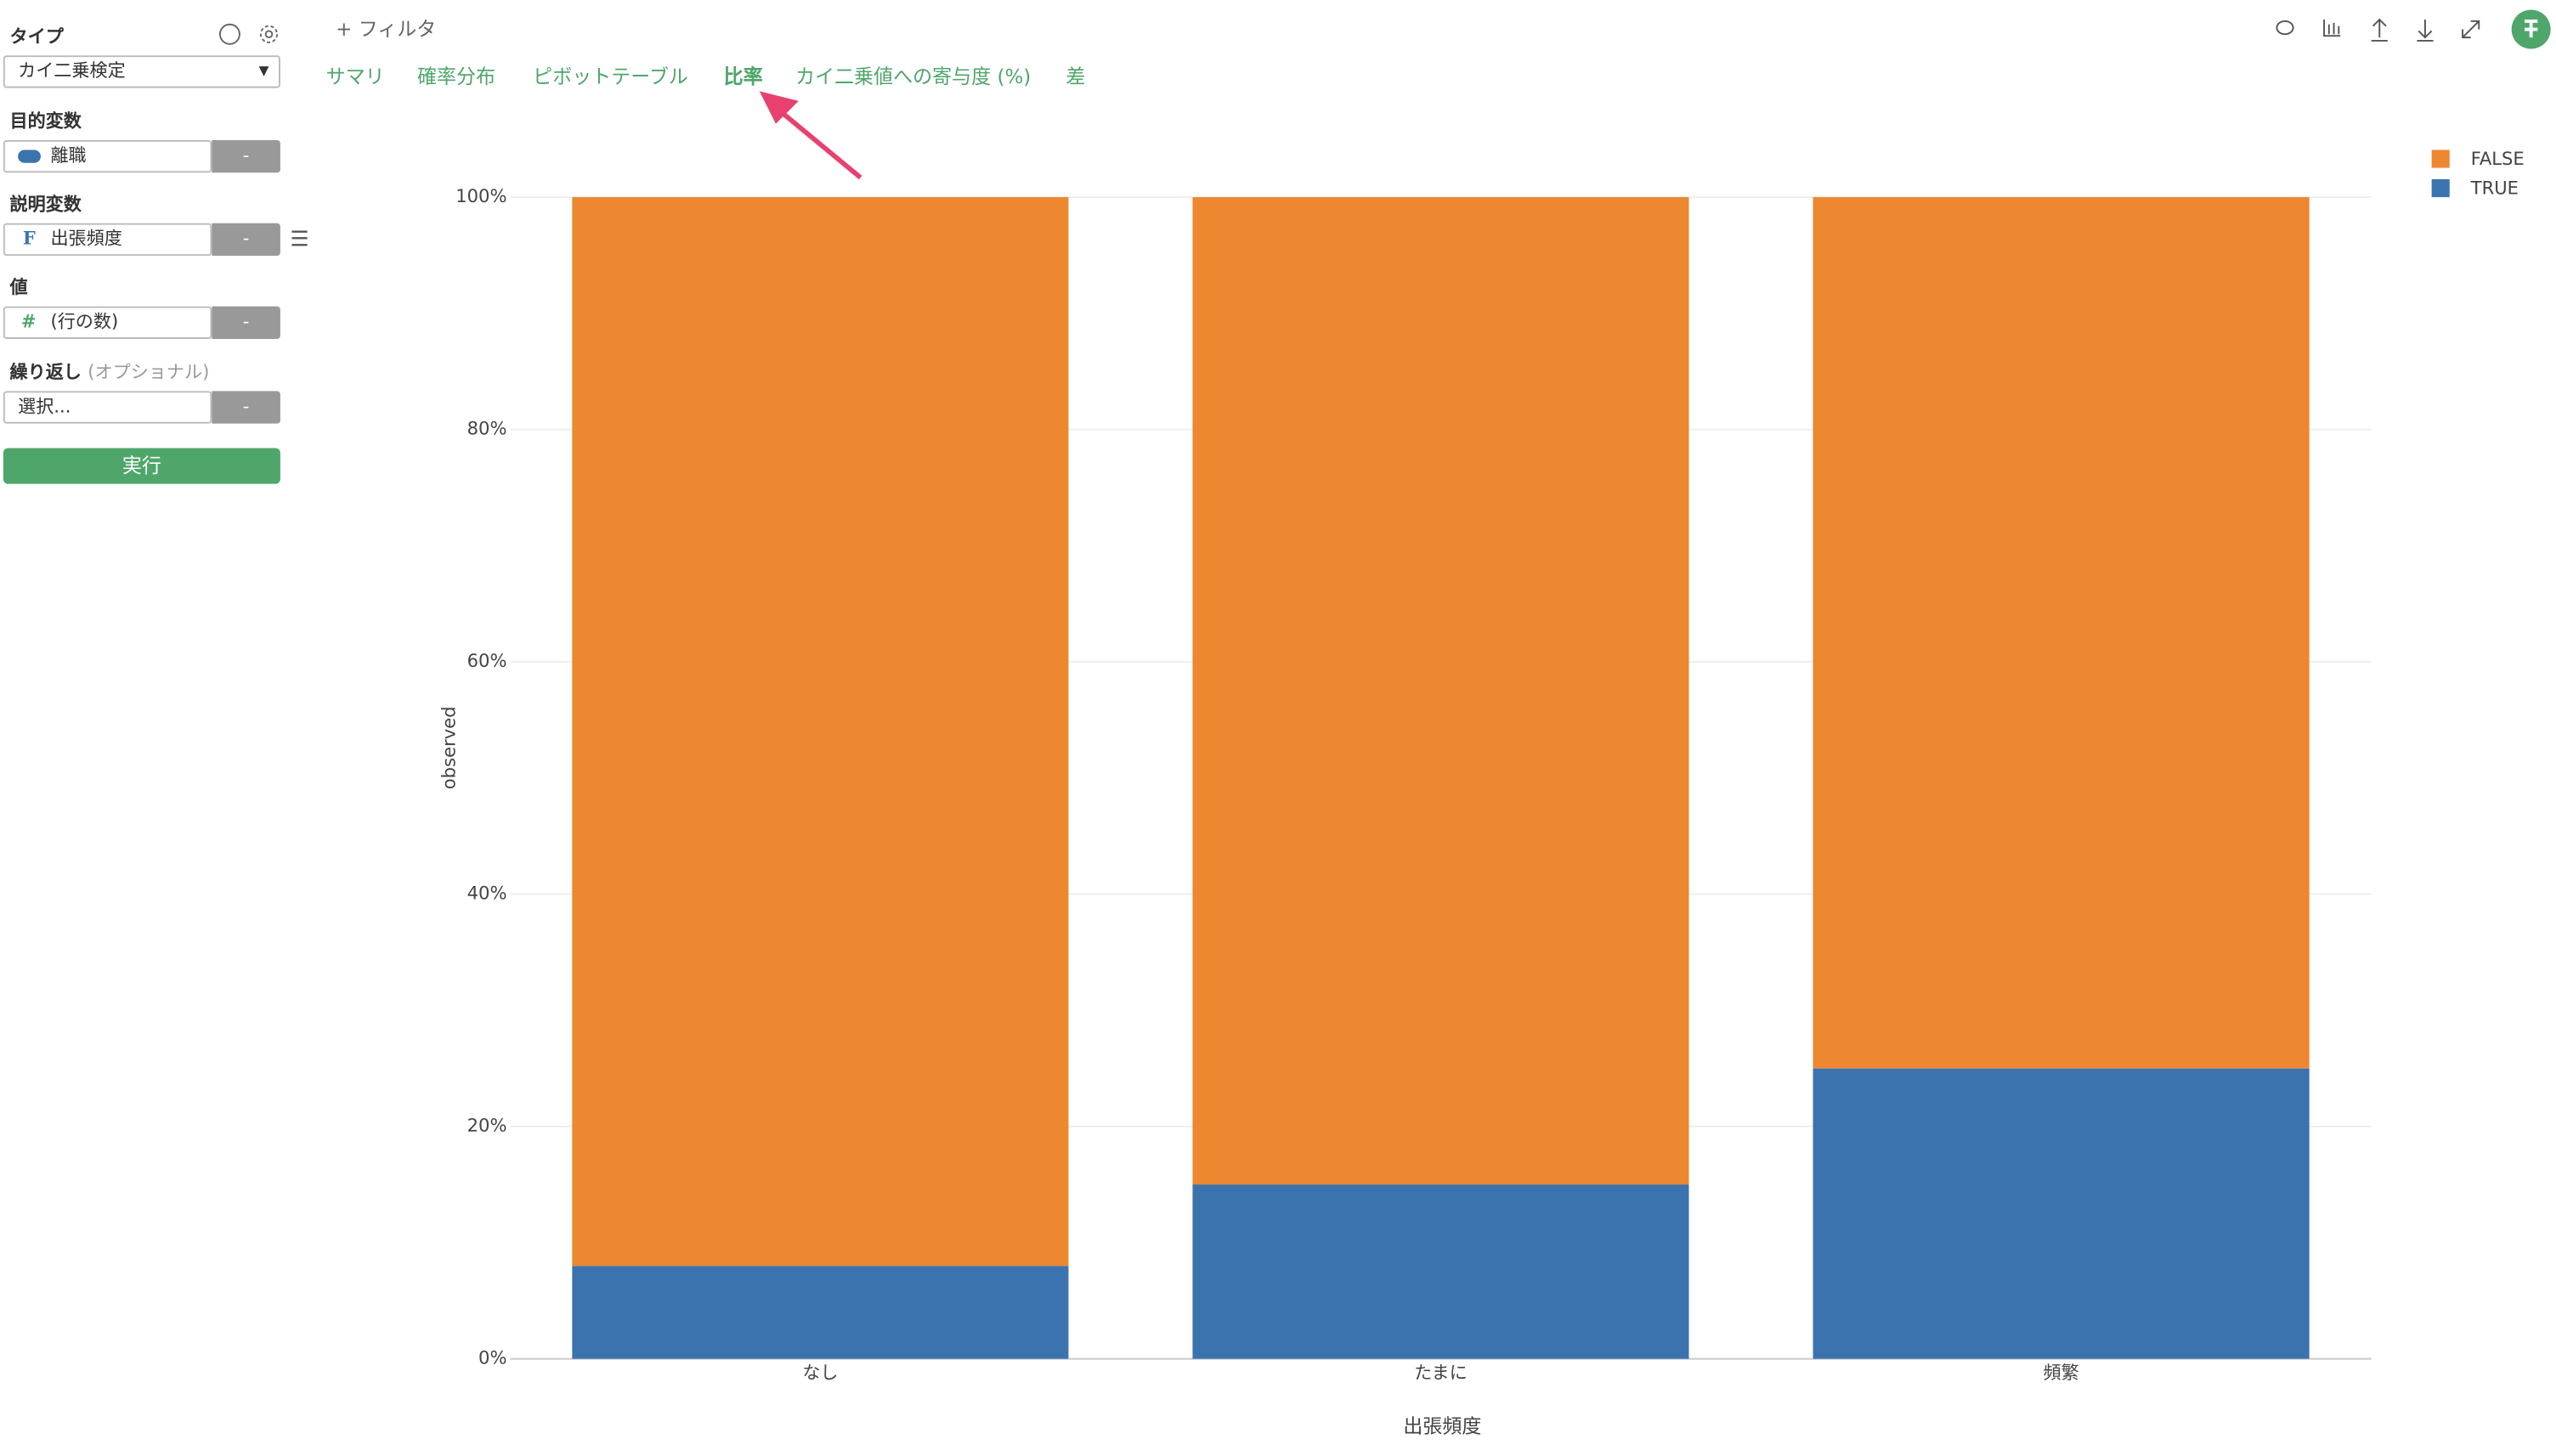 This screenshot has width=2556, height=1456. I want to click on y-tick-label: 20%, so click(487, 1125).